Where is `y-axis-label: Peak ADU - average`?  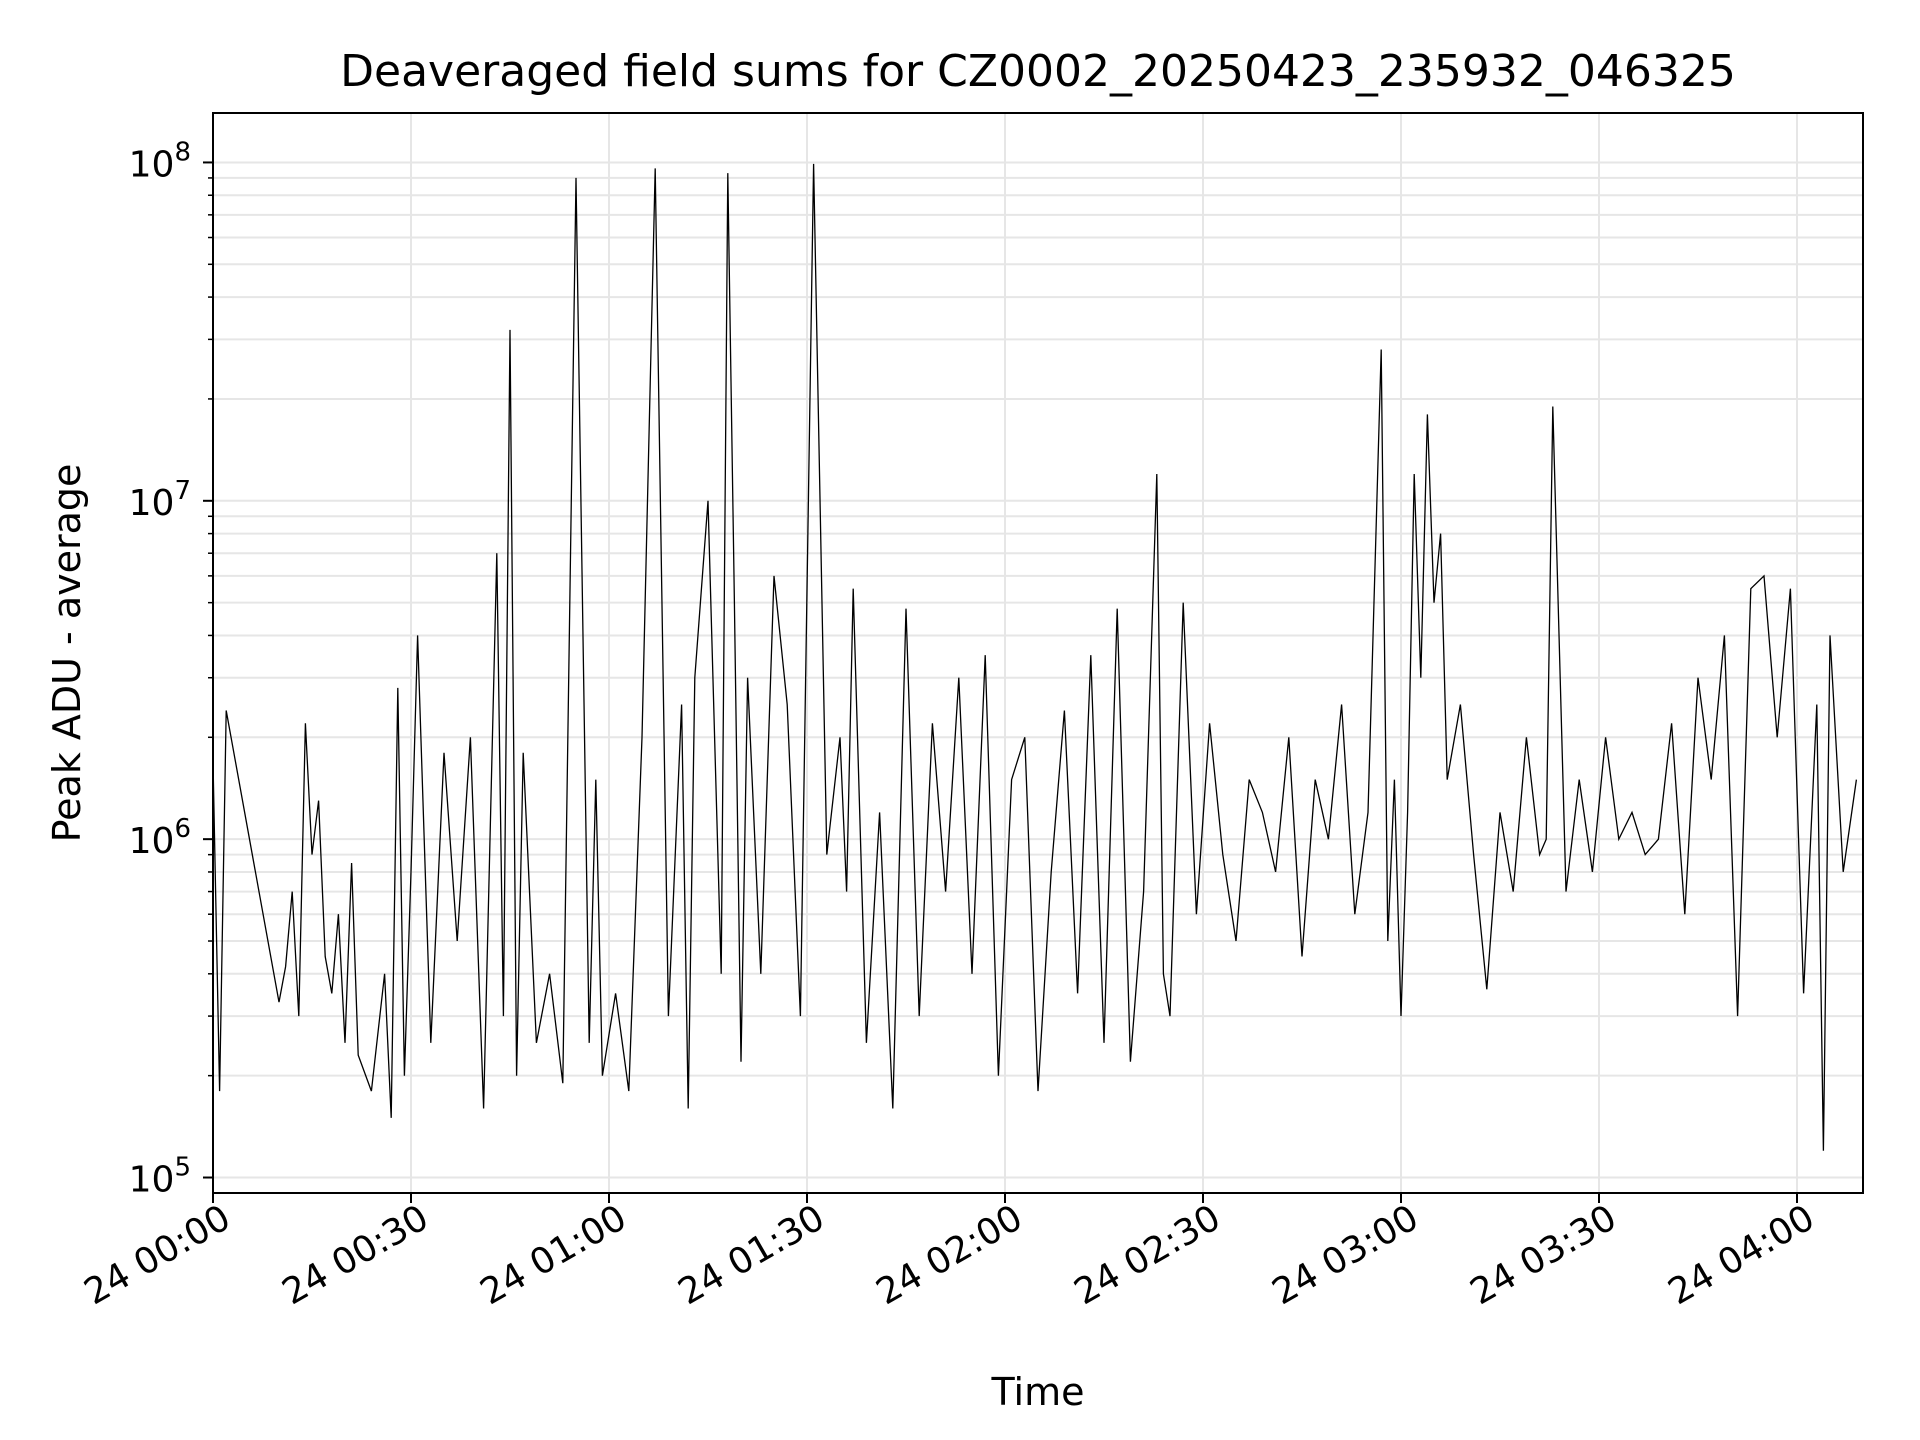
y-axis-label: Peak ADU - average is located at coordinates (67, 653).